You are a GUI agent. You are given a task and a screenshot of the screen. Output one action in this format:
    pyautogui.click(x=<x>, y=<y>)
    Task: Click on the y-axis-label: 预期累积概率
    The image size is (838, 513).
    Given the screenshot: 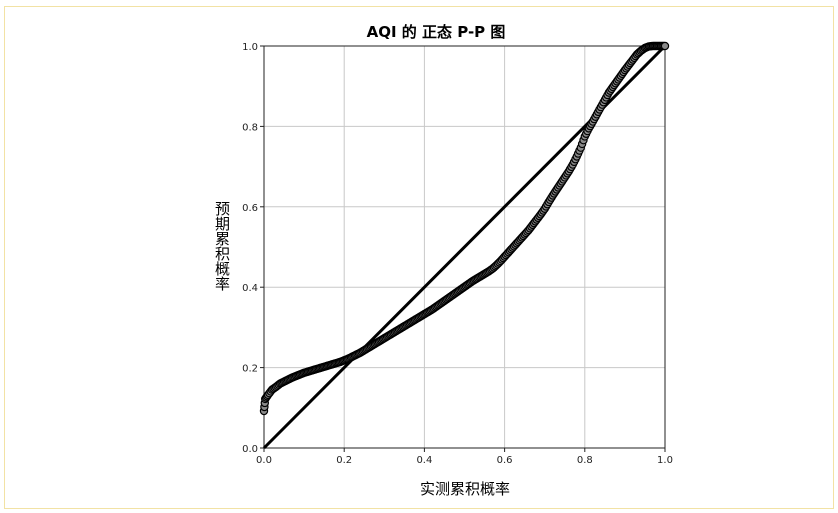 What is the action you would take?
    pyautogui.click(x=222, y=246)
    